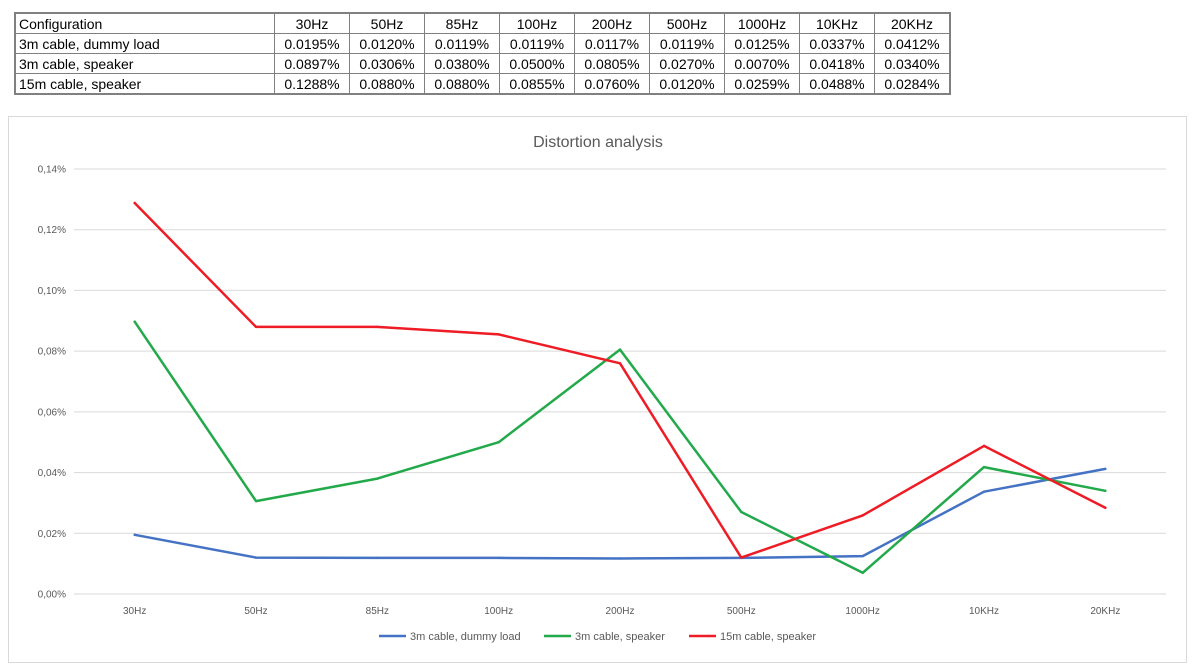 The height and width of the screenshot is (671, 1197). What do you see at coordinates (687, 63) in the screenshot?
I see `table-cell: 0.0270%` at bounding box center [687, 63].